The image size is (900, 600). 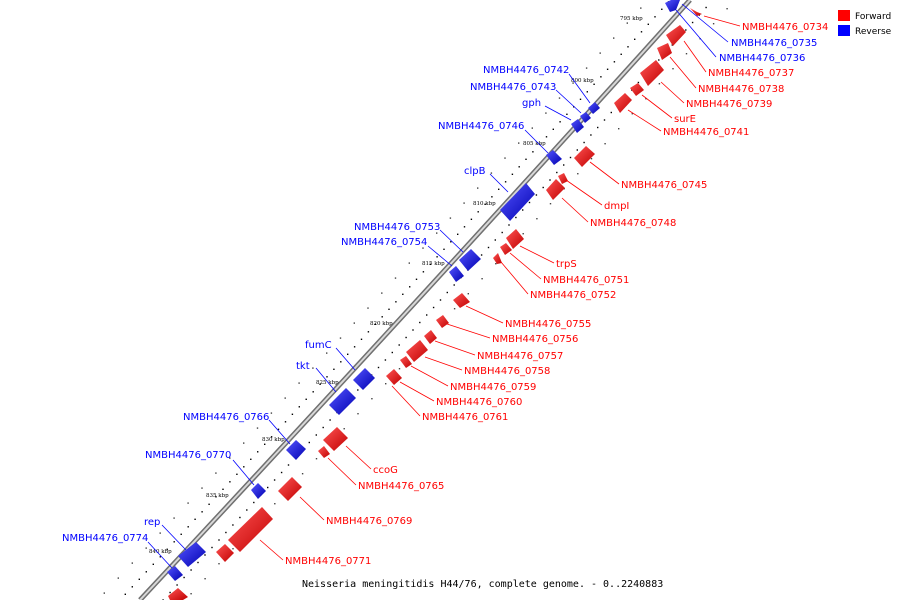 I want to click on gene-label: NMBH4476_0771, so click(x=328, y=561).